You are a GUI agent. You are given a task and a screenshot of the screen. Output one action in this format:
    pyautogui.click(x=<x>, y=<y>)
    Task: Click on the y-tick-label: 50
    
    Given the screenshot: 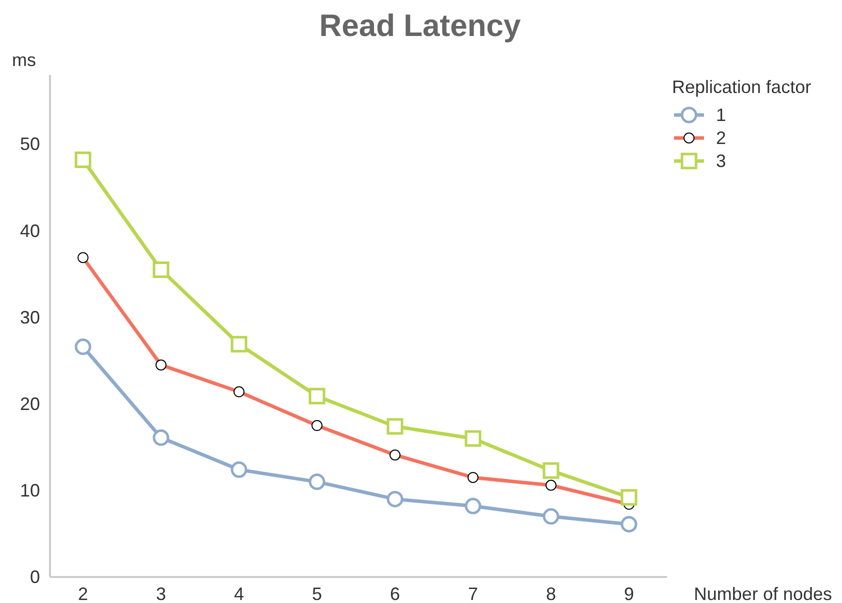 What is the action you would take?
    pyautogui.click(x=30, y=144)
    